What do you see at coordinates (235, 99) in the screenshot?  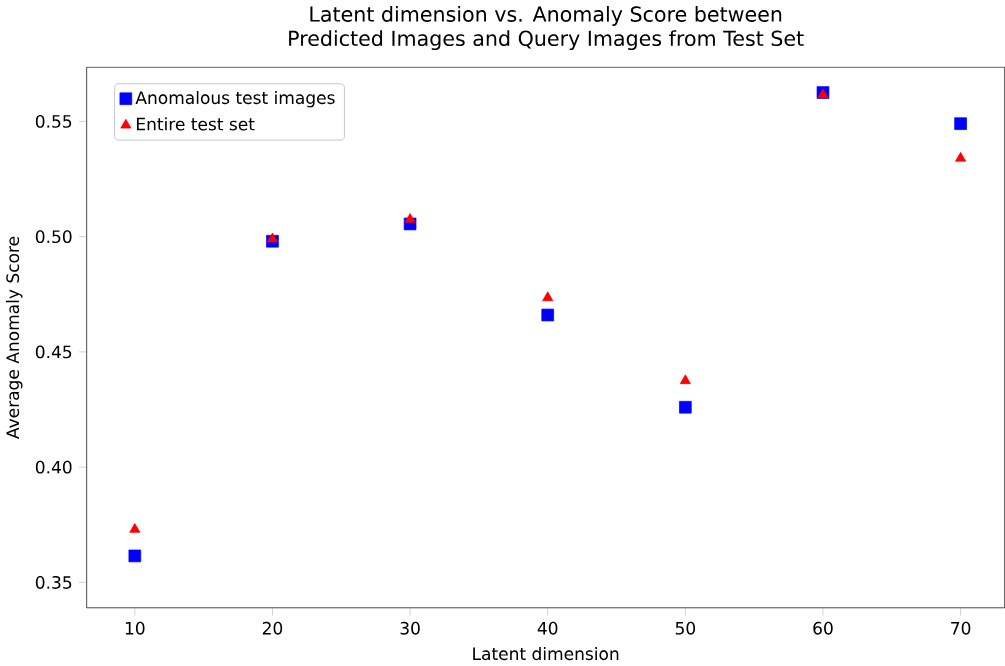 I see `legend-label: Anomalous test images` at bounding box center [235, 99].